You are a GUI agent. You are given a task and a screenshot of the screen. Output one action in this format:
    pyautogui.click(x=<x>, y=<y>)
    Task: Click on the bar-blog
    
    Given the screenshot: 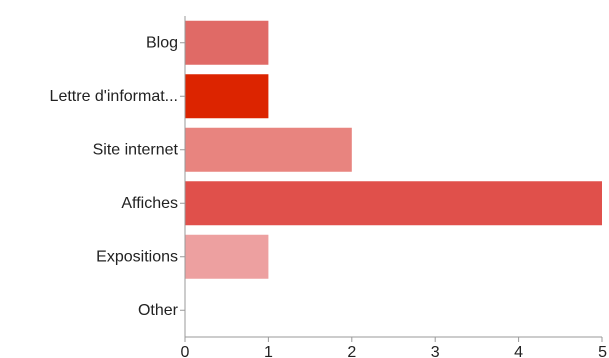 What is the action you would take?
    pyautogui.click(x=227, y=42)
    